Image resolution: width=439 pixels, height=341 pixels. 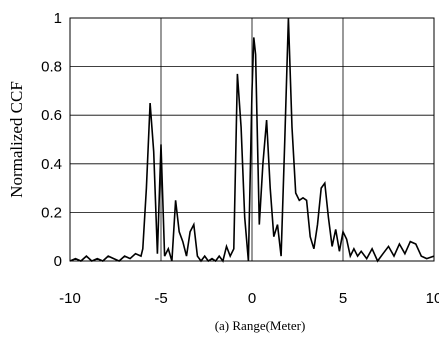 I want to click on y-tick-label: 0, so click(x=58, y=261).